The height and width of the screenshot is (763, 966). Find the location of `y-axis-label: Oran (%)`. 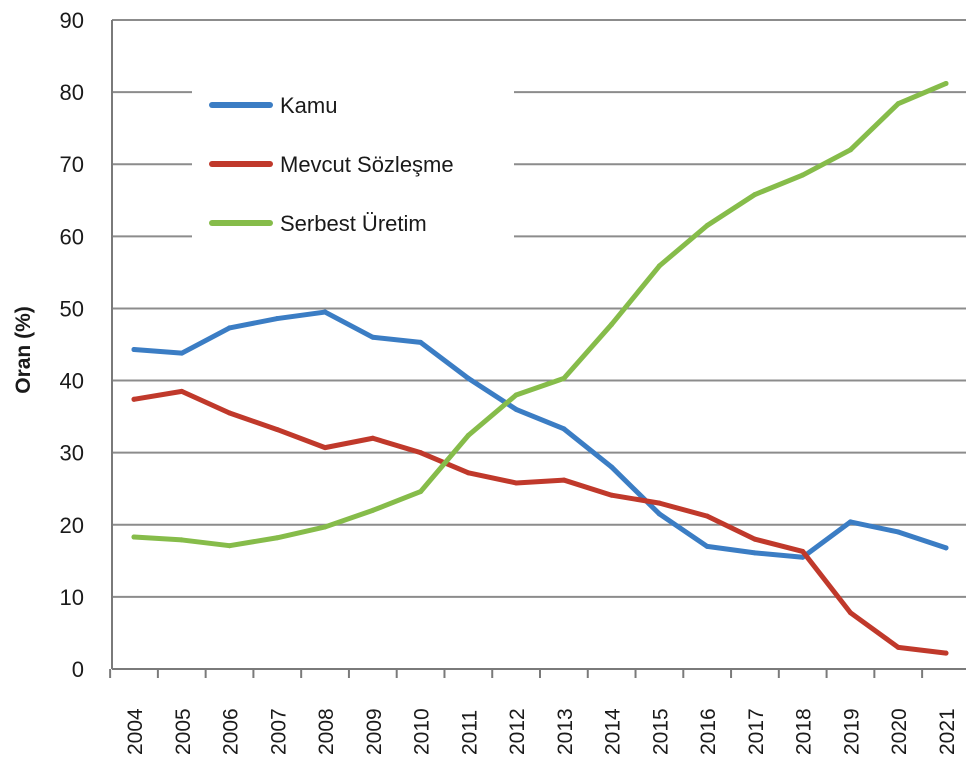

y-axis-label: Oran (%) is located at coordinates (23, 350).